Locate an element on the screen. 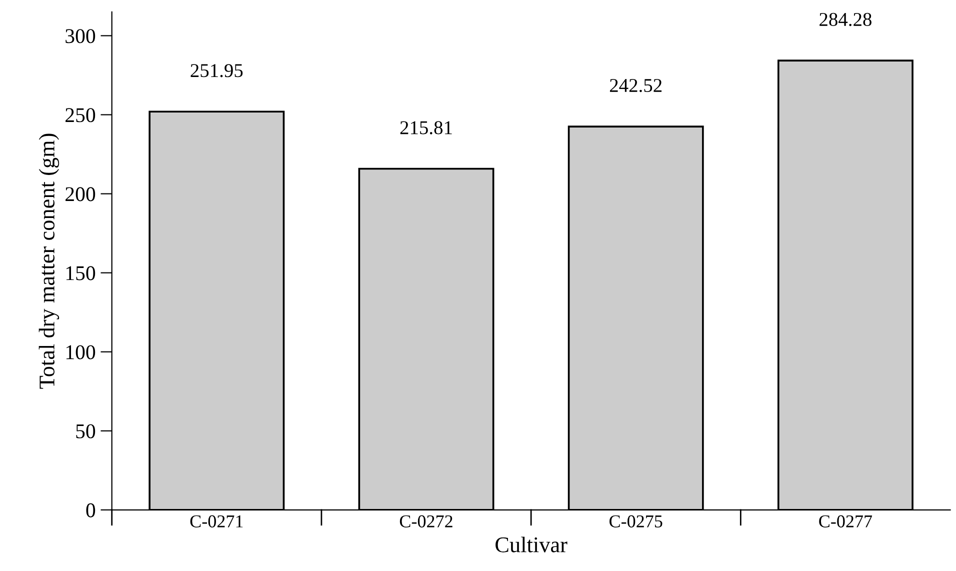 Image resolution: width=956 pixels, height=571 pixels. data-label: 215.81 is located at coordinates (426, 127).